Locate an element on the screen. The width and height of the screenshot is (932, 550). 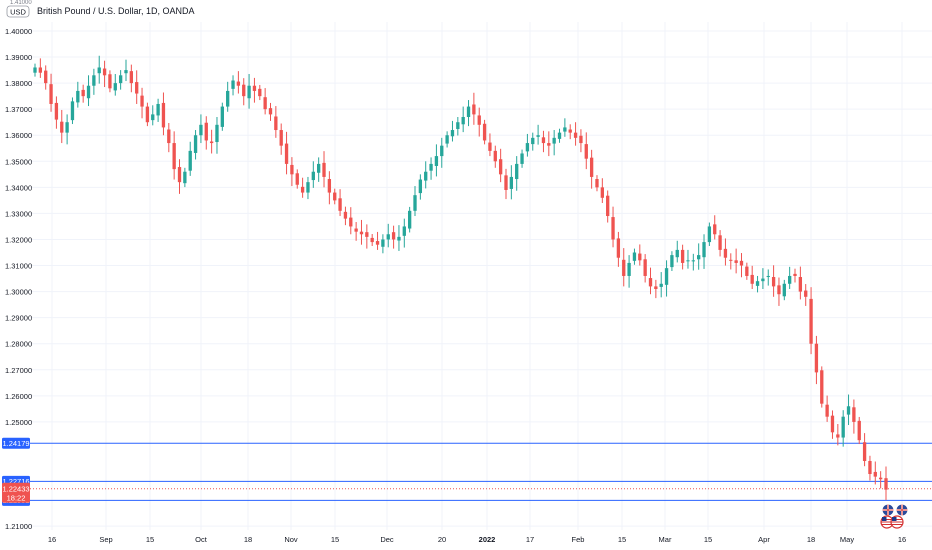
y-tick-label: 1.26000 is located at coordinates (18, 396).